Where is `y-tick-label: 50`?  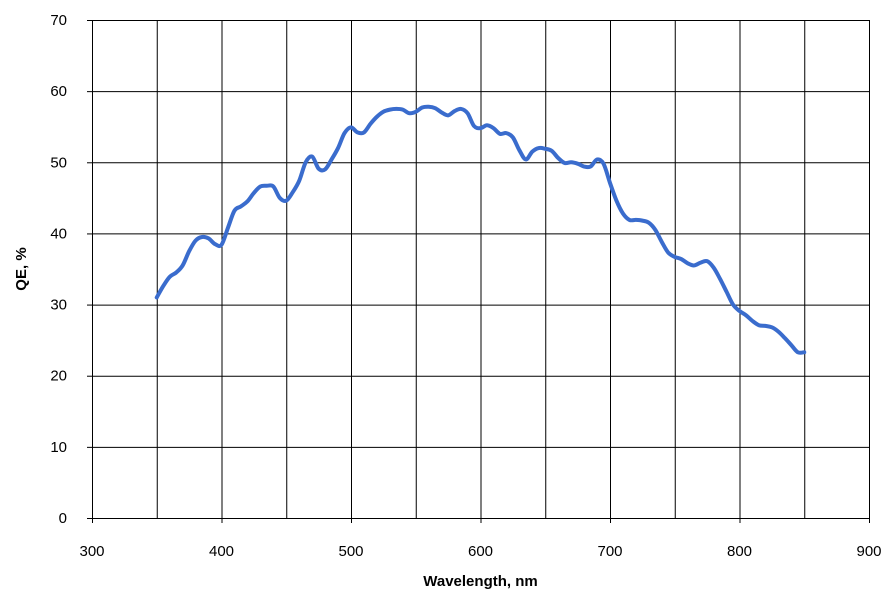 y-tick-label: 50 is located at coordinates (58, 162).